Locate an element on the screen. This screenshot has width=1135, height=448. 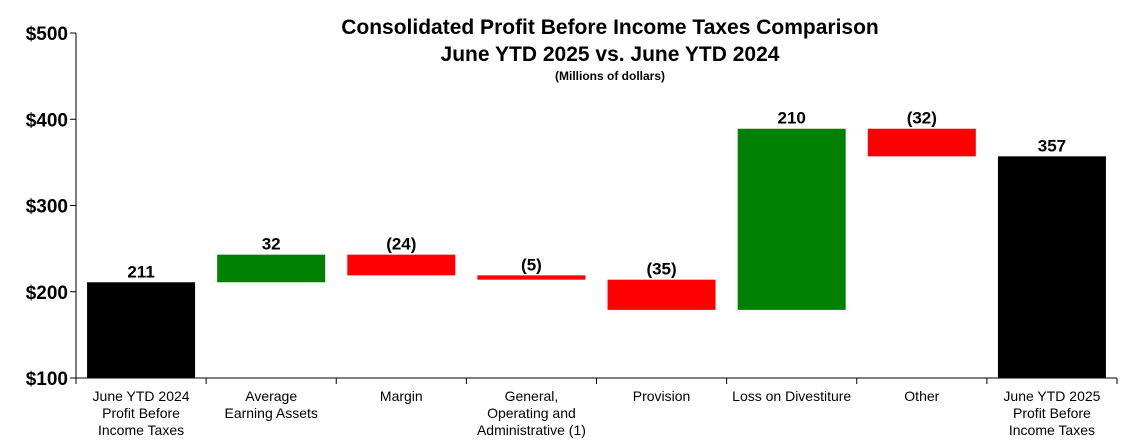
x-tick-label: June YTD 2024 Profit Before Income Taxes is located at coordinates (141, 413).